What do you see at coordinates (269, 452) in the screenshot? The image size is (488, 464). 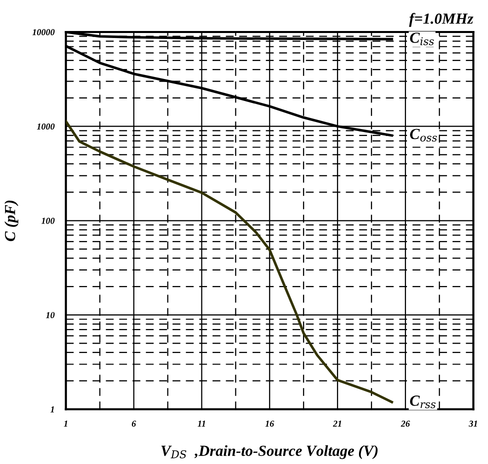 I see `x-axis-title: V$_{DS}$ ,Drain-to-Source Voltage (V)` at bounding box center [269, 452].